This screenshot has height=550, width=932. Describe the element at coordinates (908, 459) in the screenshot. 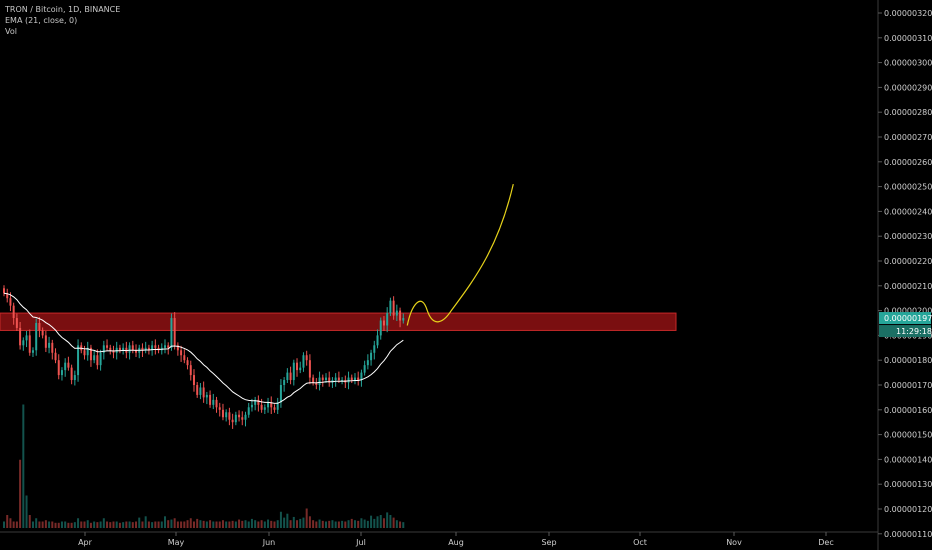

I see `price-tick-label: 0.00000140` at that location.